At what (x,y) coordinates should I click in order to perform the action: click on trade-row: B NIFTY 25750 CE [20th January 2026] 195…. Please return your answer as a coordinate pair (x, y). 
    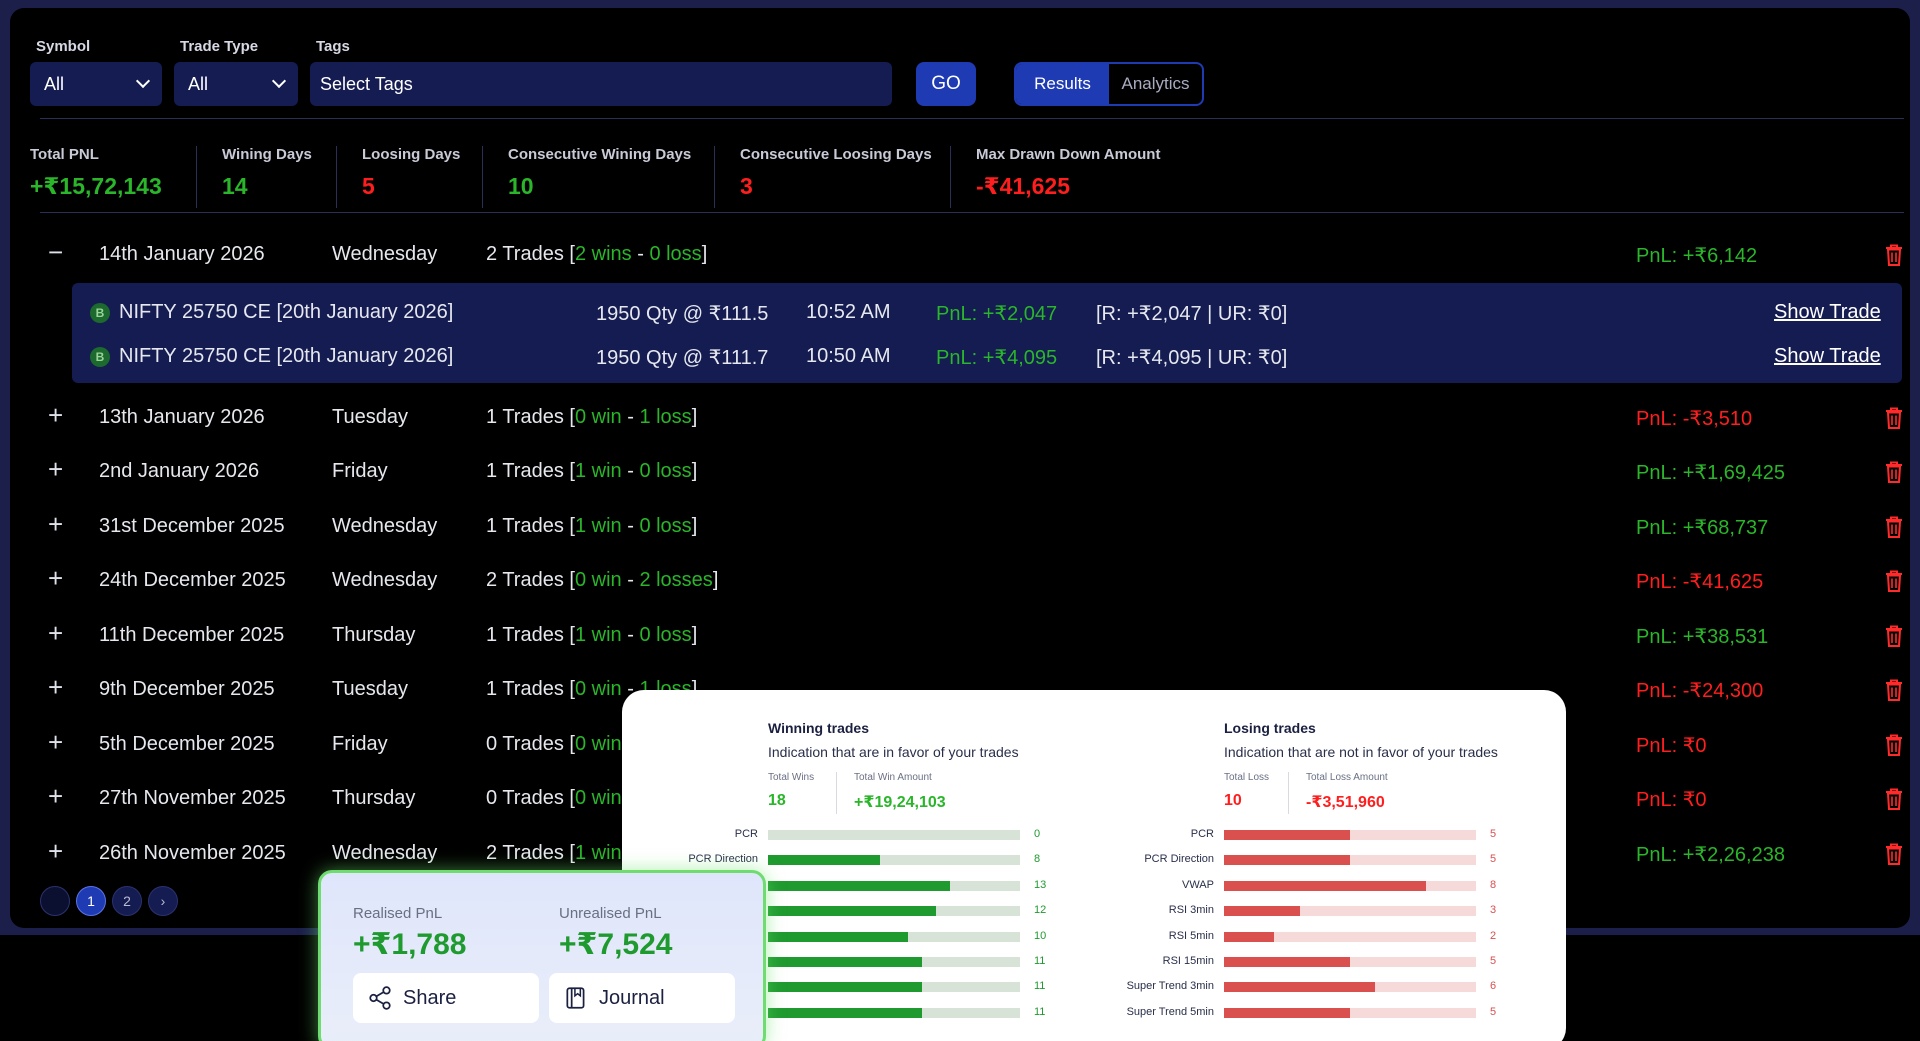
    Looking at the image, I should click on (987, 357).